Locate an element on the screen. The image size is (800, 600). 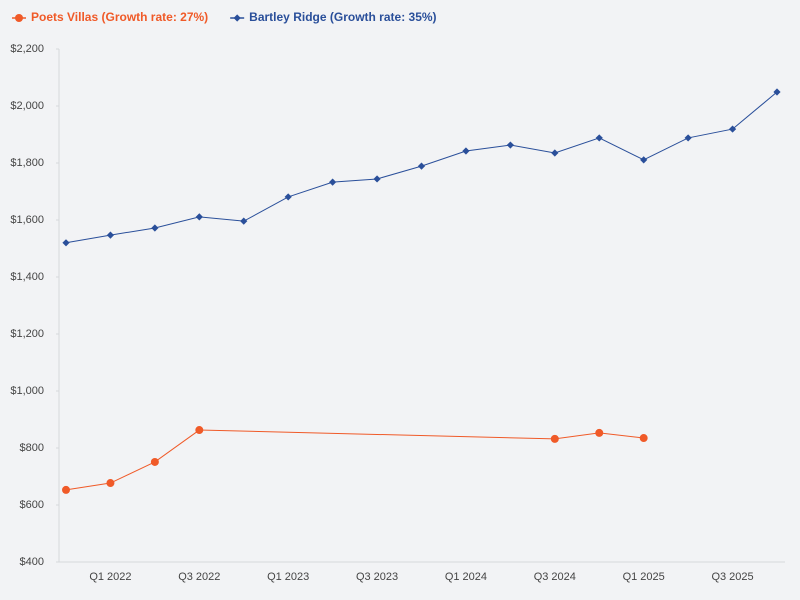
x-tick-label: Q1 2023 is located at coordinates (288, 577).